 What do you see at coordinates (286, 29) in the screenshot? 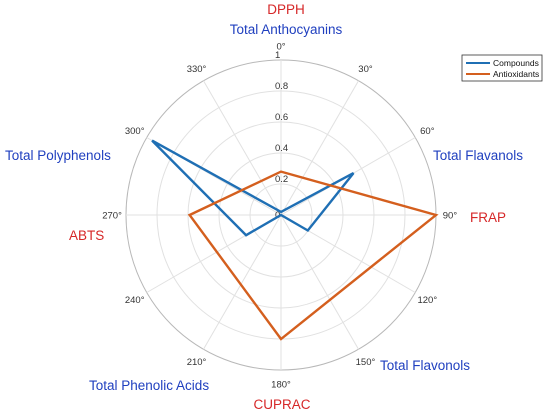
I see `category-label-total-anthocyanins: Total Anthocyanins` at bounding box center [286, 29].